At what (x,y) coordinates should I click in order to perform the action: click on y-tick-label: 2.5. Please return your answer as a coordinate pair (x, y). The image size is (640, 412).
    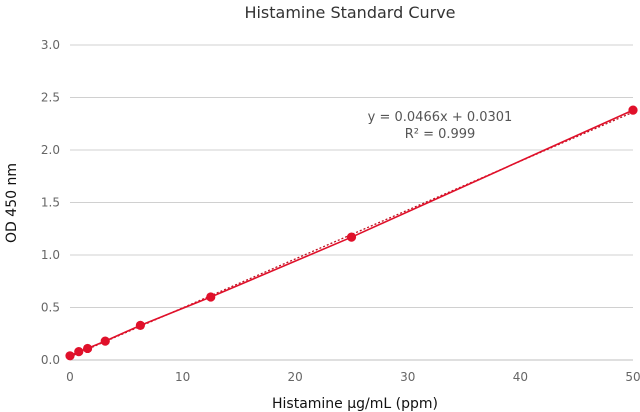
    Looking at the image, I should click on (50, 98).